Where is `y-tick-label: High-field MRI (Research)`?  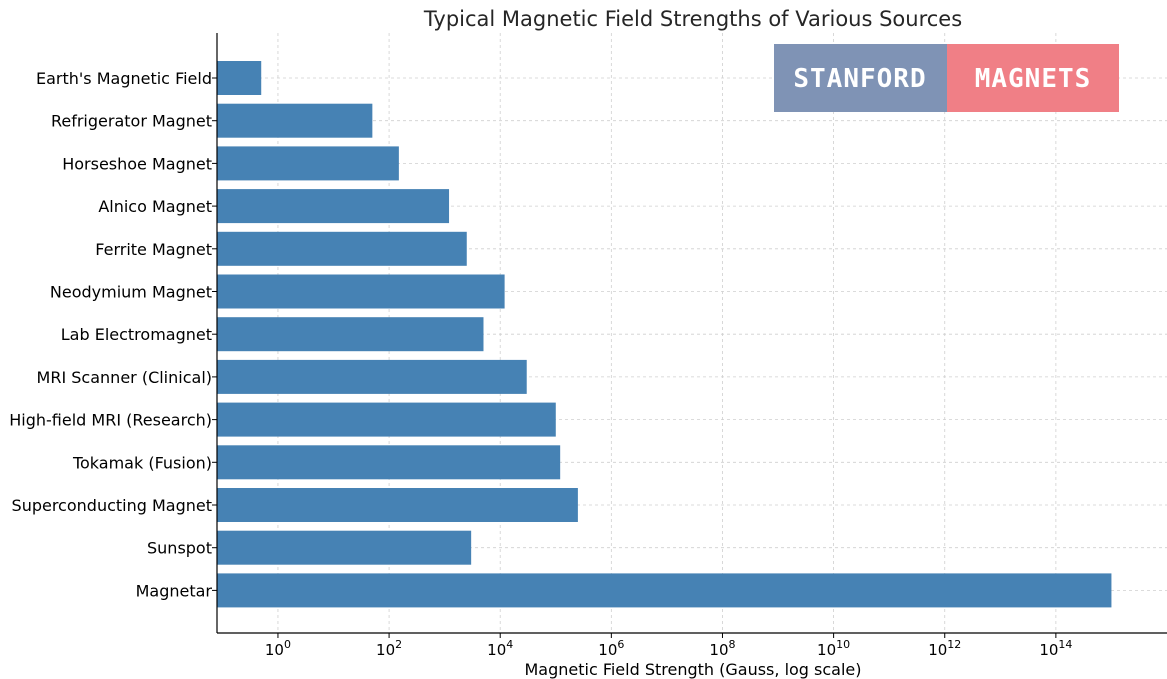 y-tick-label: High-field MRI (Research) is located at coordinates (110, 420).